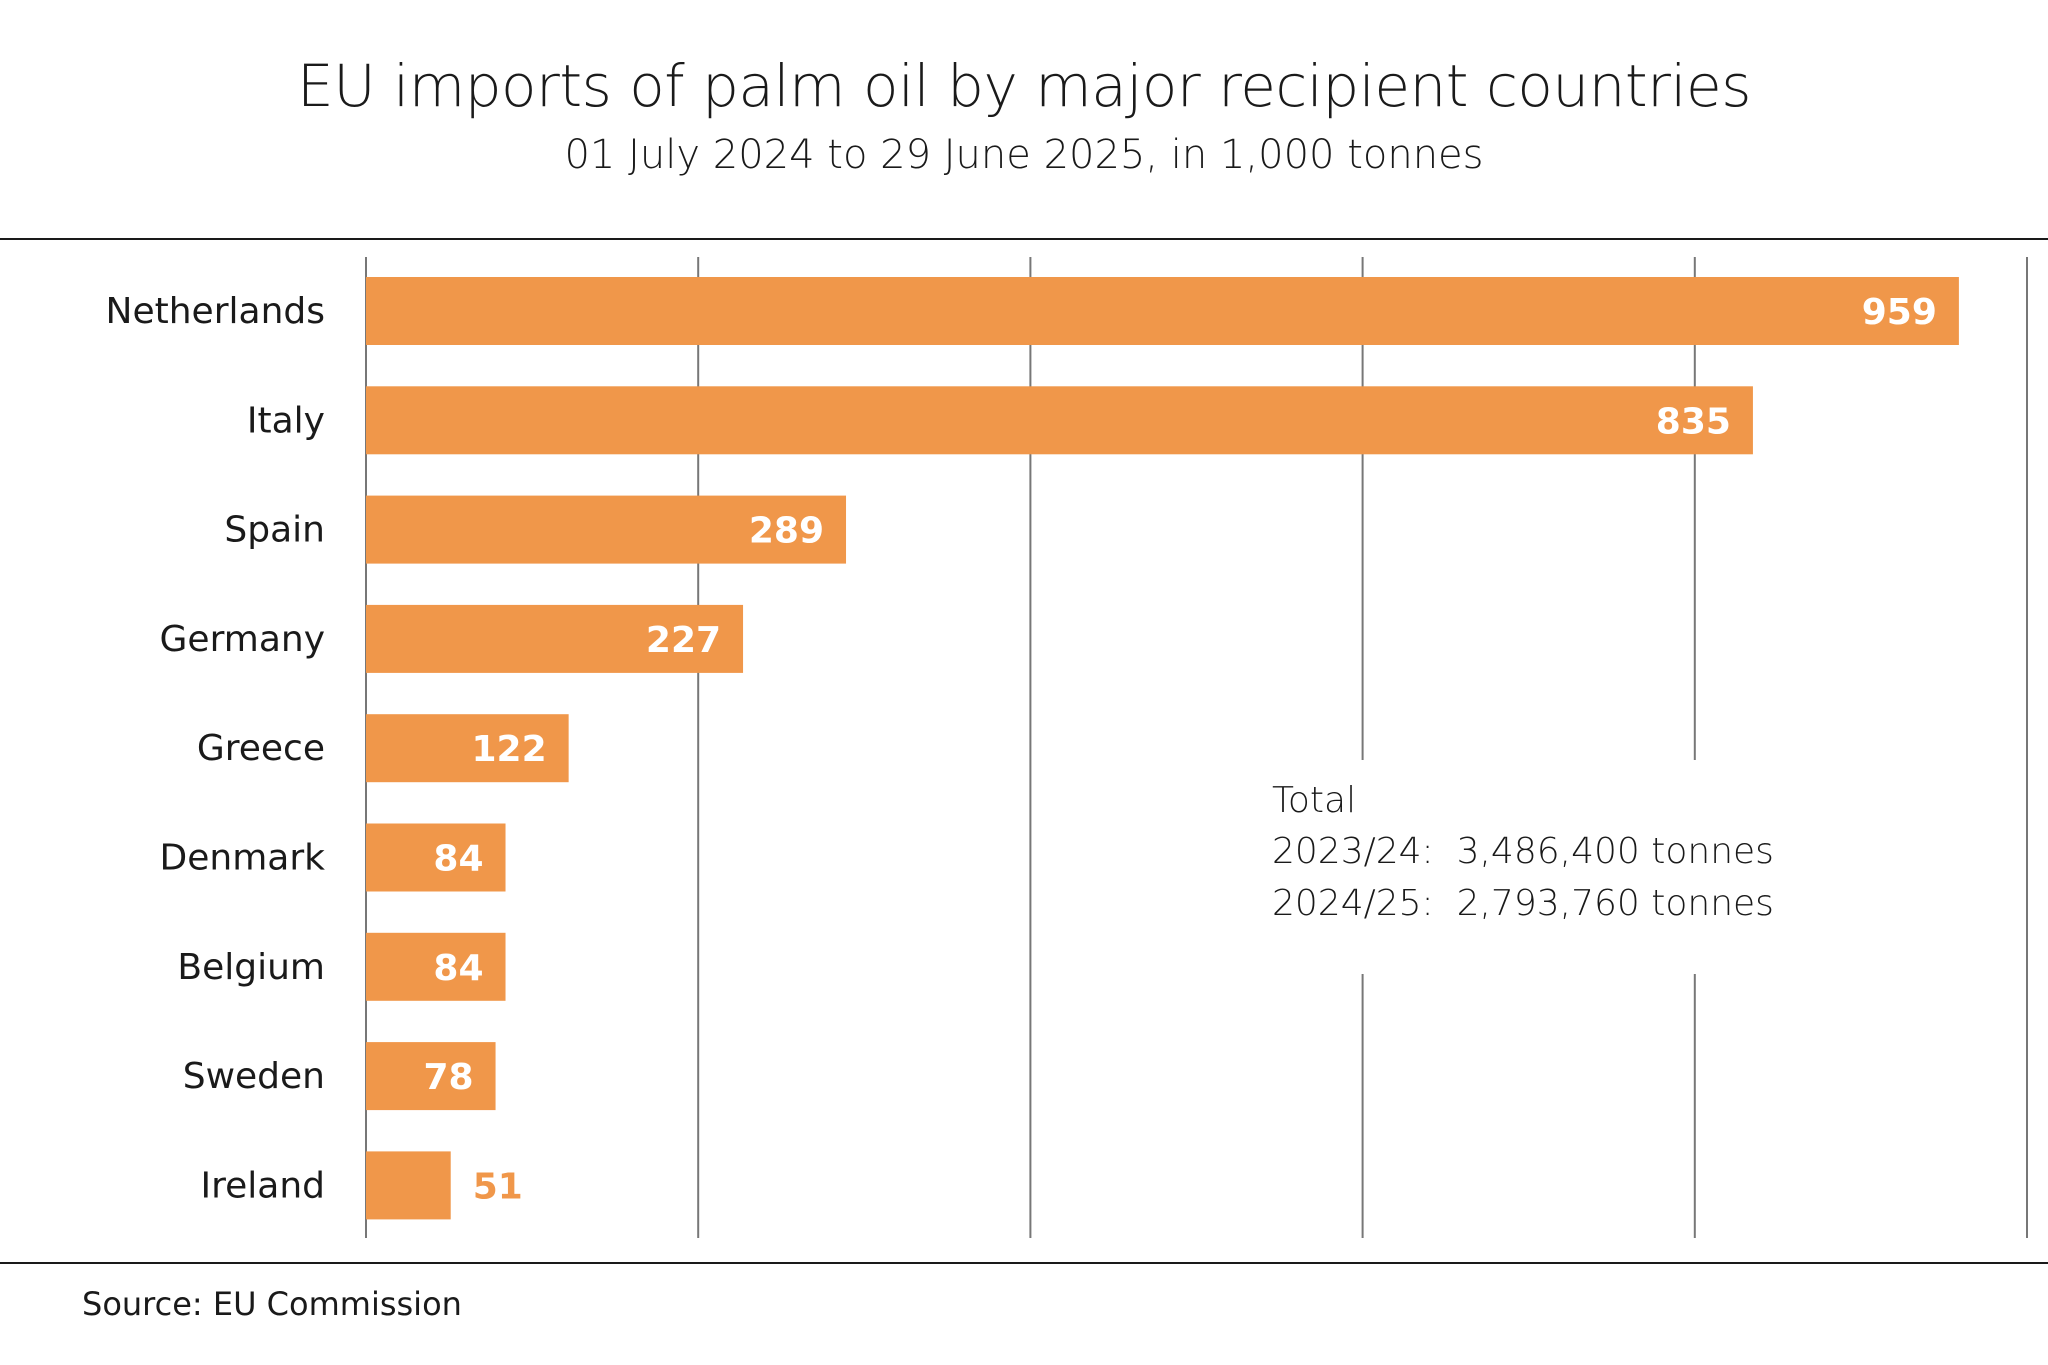  I want to click on value-label: 227, so click(683, 640).